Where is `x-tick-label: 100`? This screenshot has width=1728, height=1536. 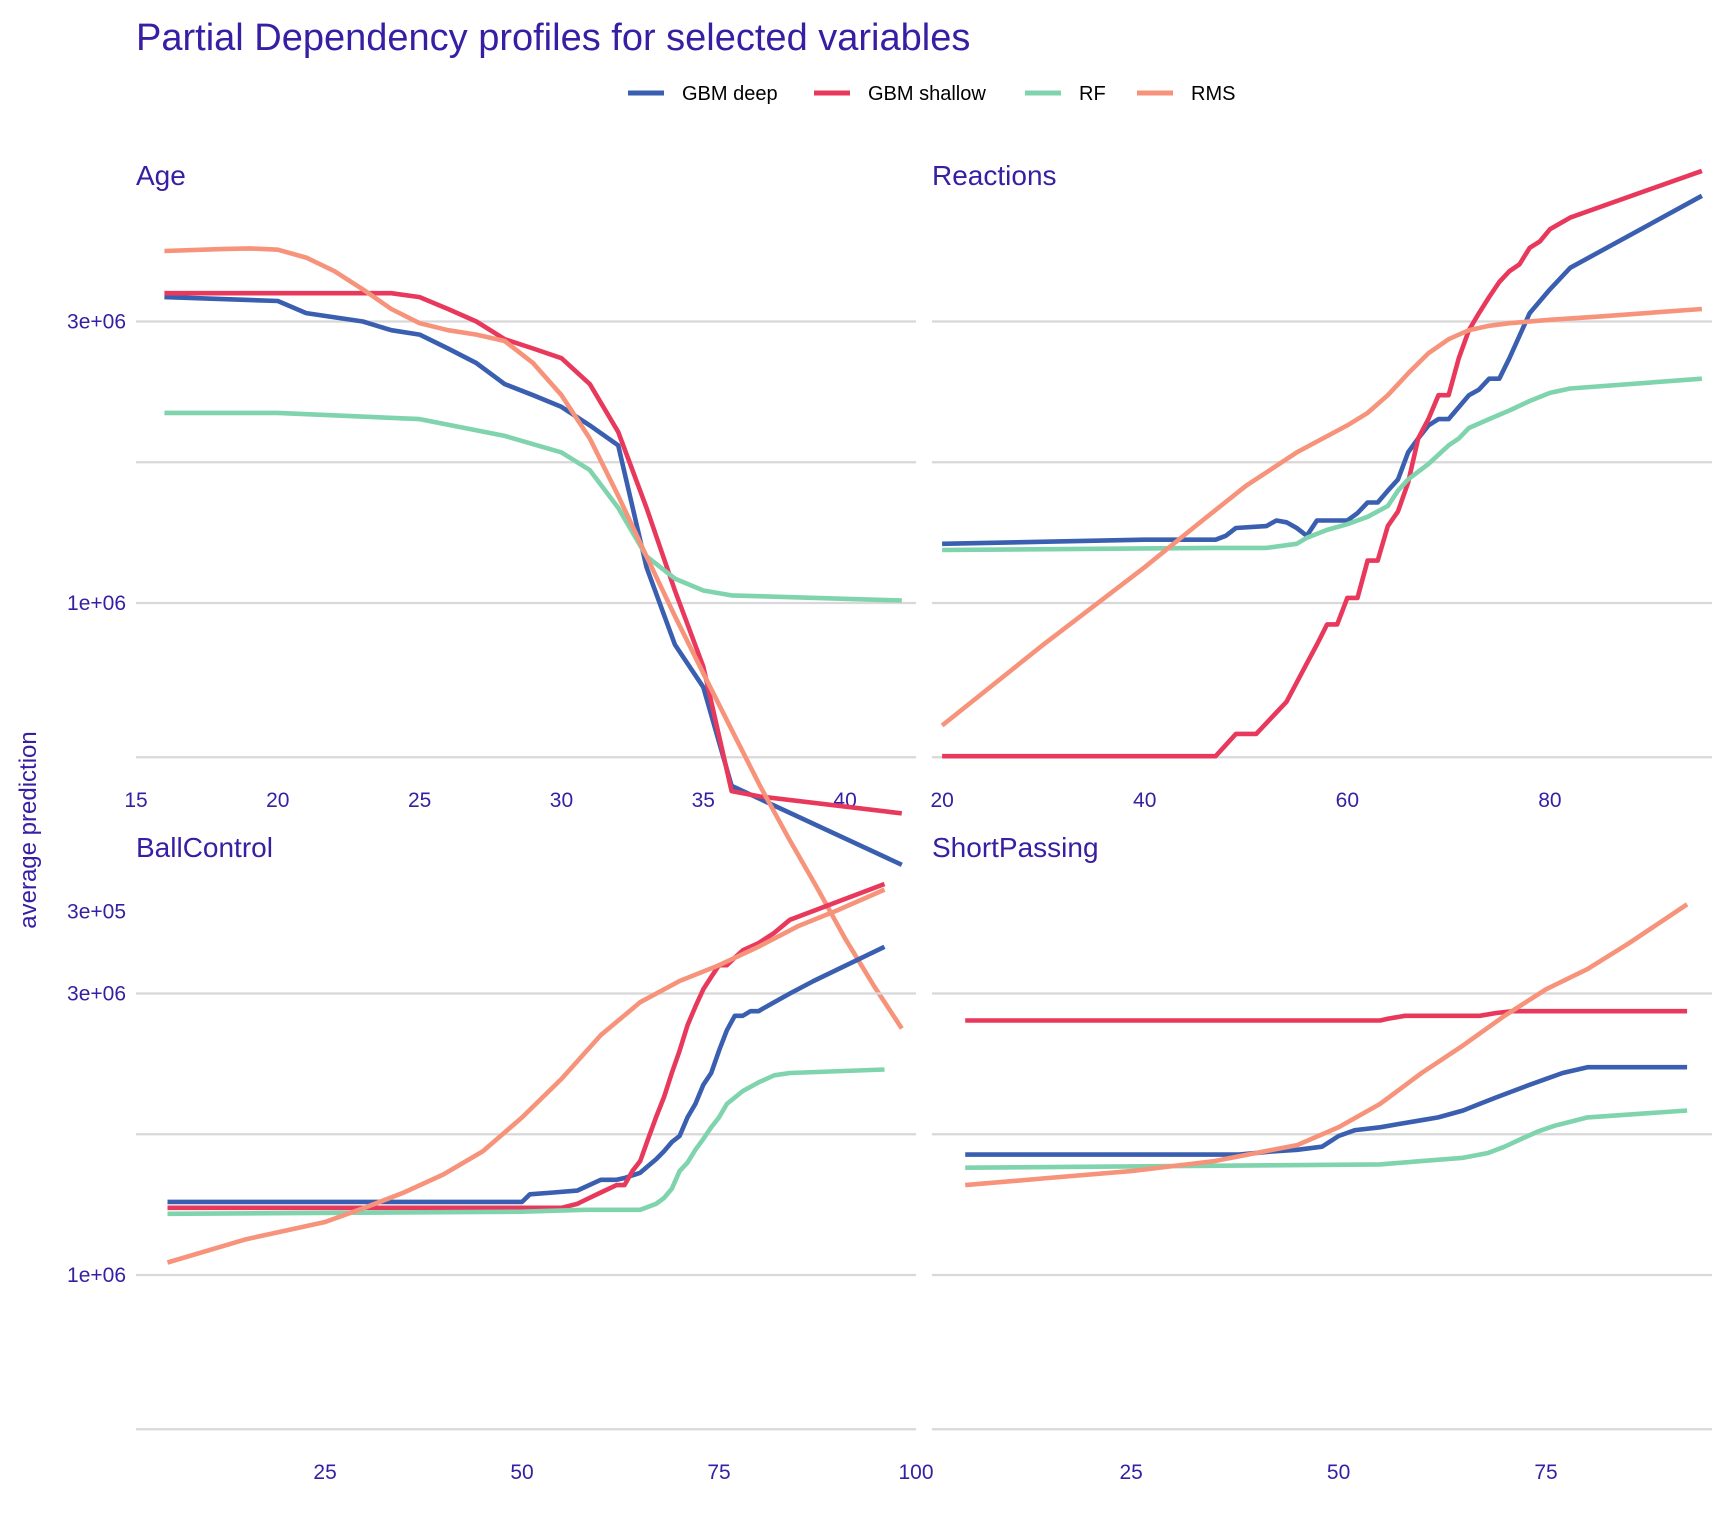 x-tick-label: 100 is located at coordinates (915, 1472).